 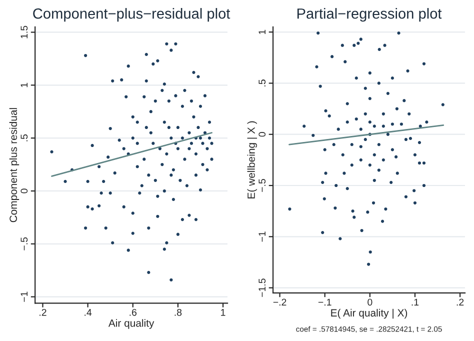 What do you see at coordinates (325, 302) in the screenshot?
I see `x-tick-label: −.1` at bounding box center [325, 302].